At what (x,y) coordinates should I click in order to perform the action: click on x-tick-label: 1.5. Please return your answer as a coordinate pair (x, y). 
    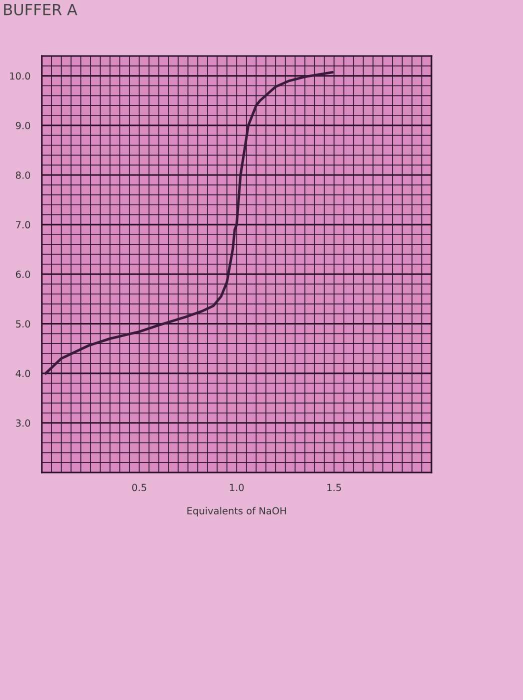
    Looking at the image, I should click on (334, 488).